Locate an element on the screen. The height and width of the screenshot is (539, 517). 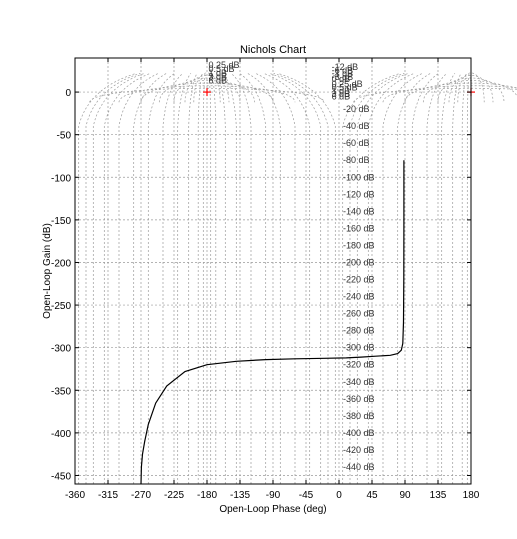
x-tick-label: 0 is located at coordinates (339, 495).